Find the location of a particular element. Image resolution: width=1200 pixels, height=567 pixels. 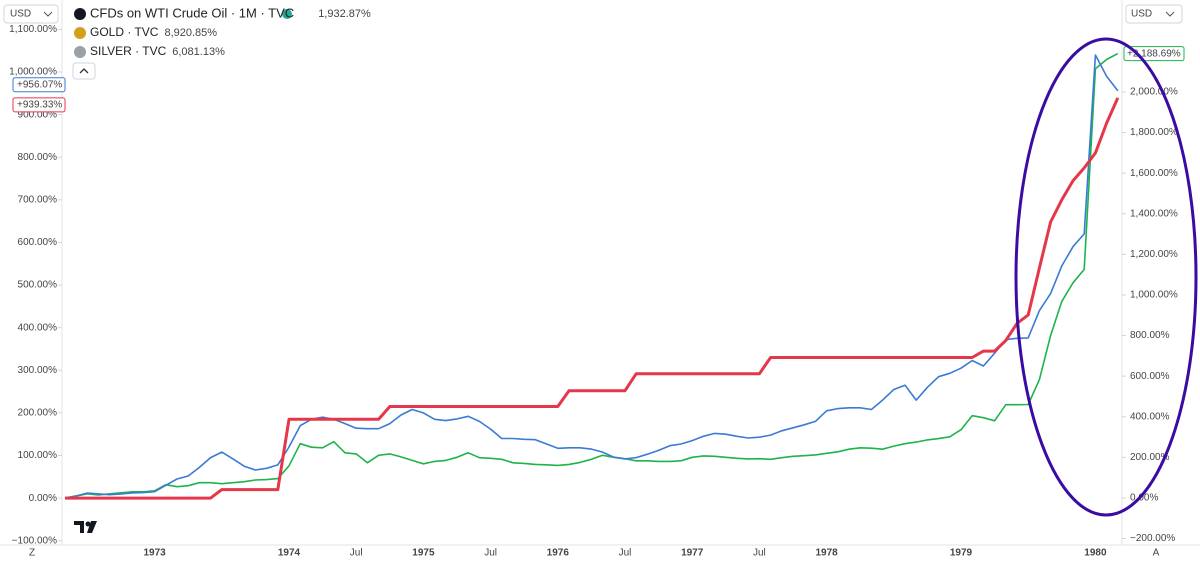

y-tick-label: 500.00% is located at coordinates (38, 285).